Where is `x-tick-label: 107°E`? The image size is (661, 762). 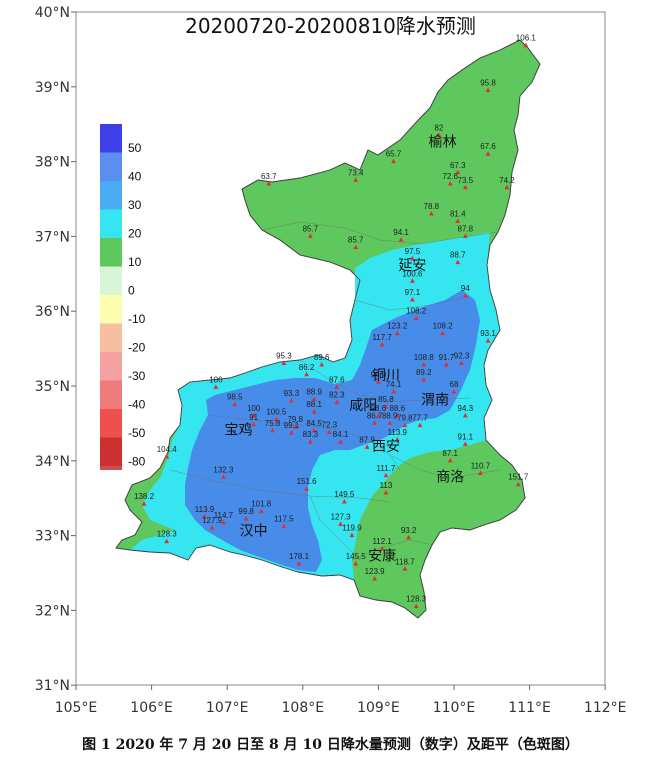 x-tick-label: 107°E is located at coordinates (227, 708).